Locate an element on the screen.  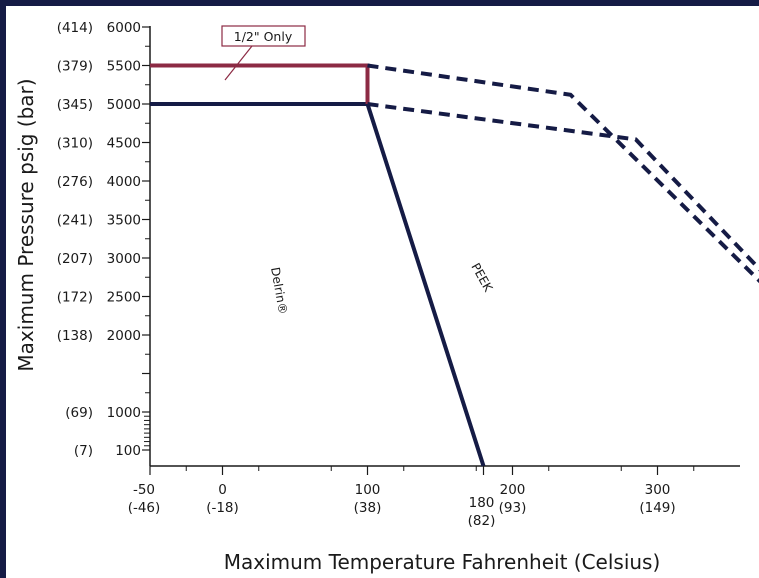
x-tick-celsius-label: (-46) is located at coordinates (144, 508).